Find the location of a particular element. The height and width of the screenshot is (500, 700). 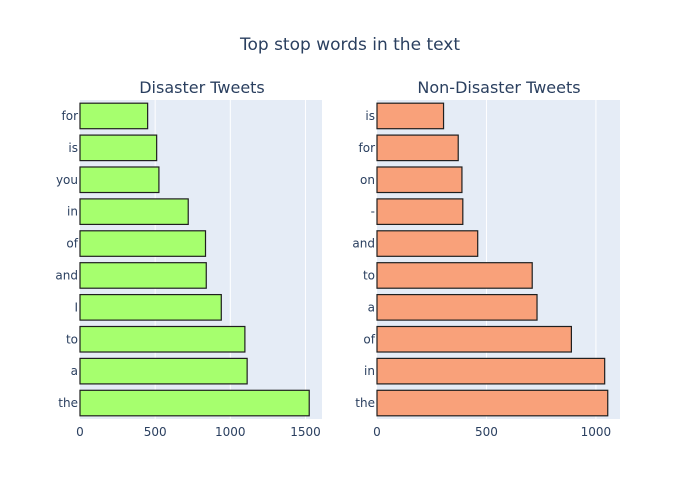

non-disaster-subplot-title: Non-Disaster Tweets is located at coordinates (498, 87).